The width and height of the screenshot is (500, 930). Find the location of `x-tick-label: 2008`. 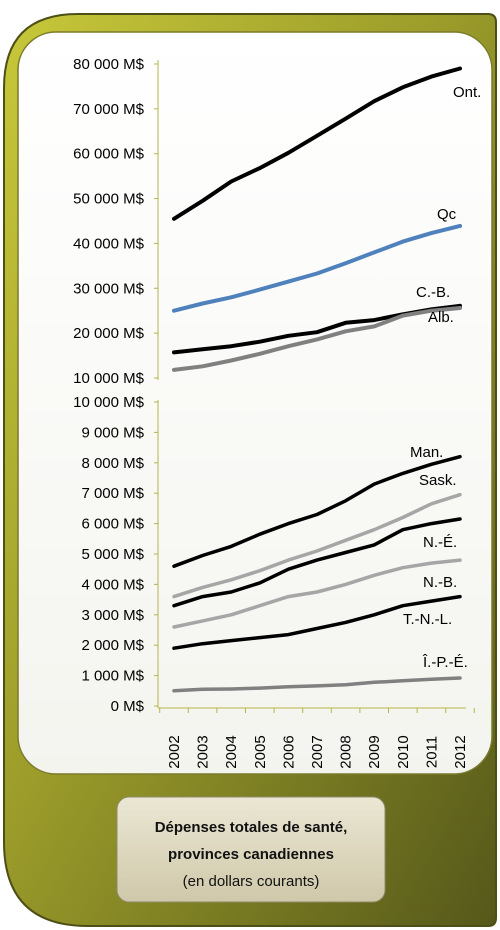

x-tick-label: 2008 is located at coordinates (346, 751).